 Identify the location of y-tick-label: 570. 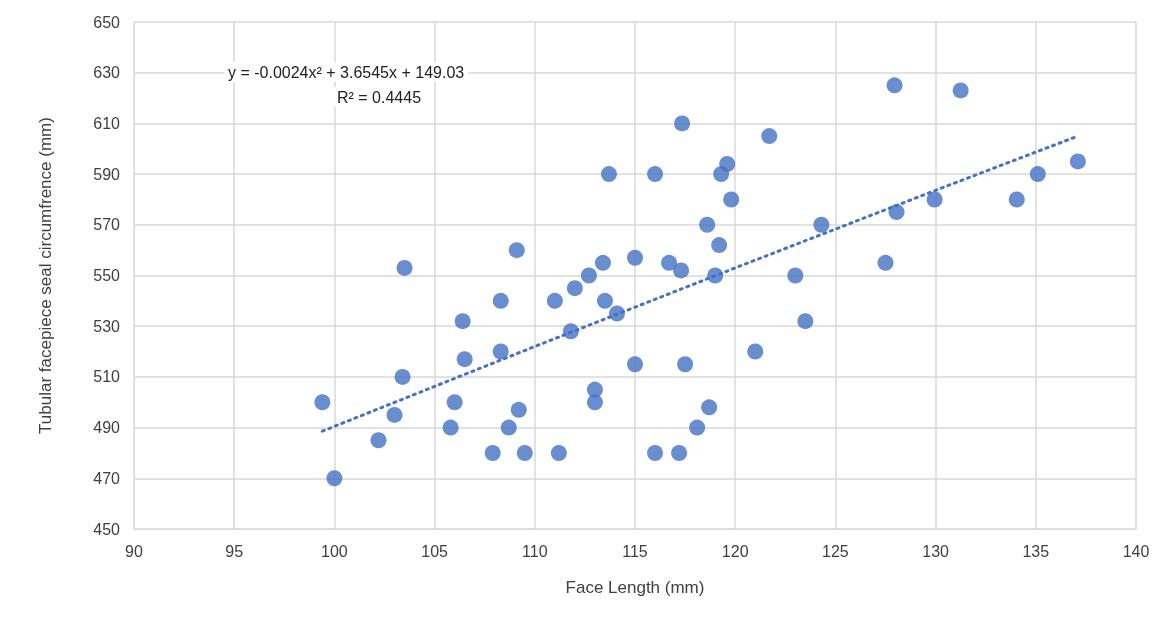
(107, 225).